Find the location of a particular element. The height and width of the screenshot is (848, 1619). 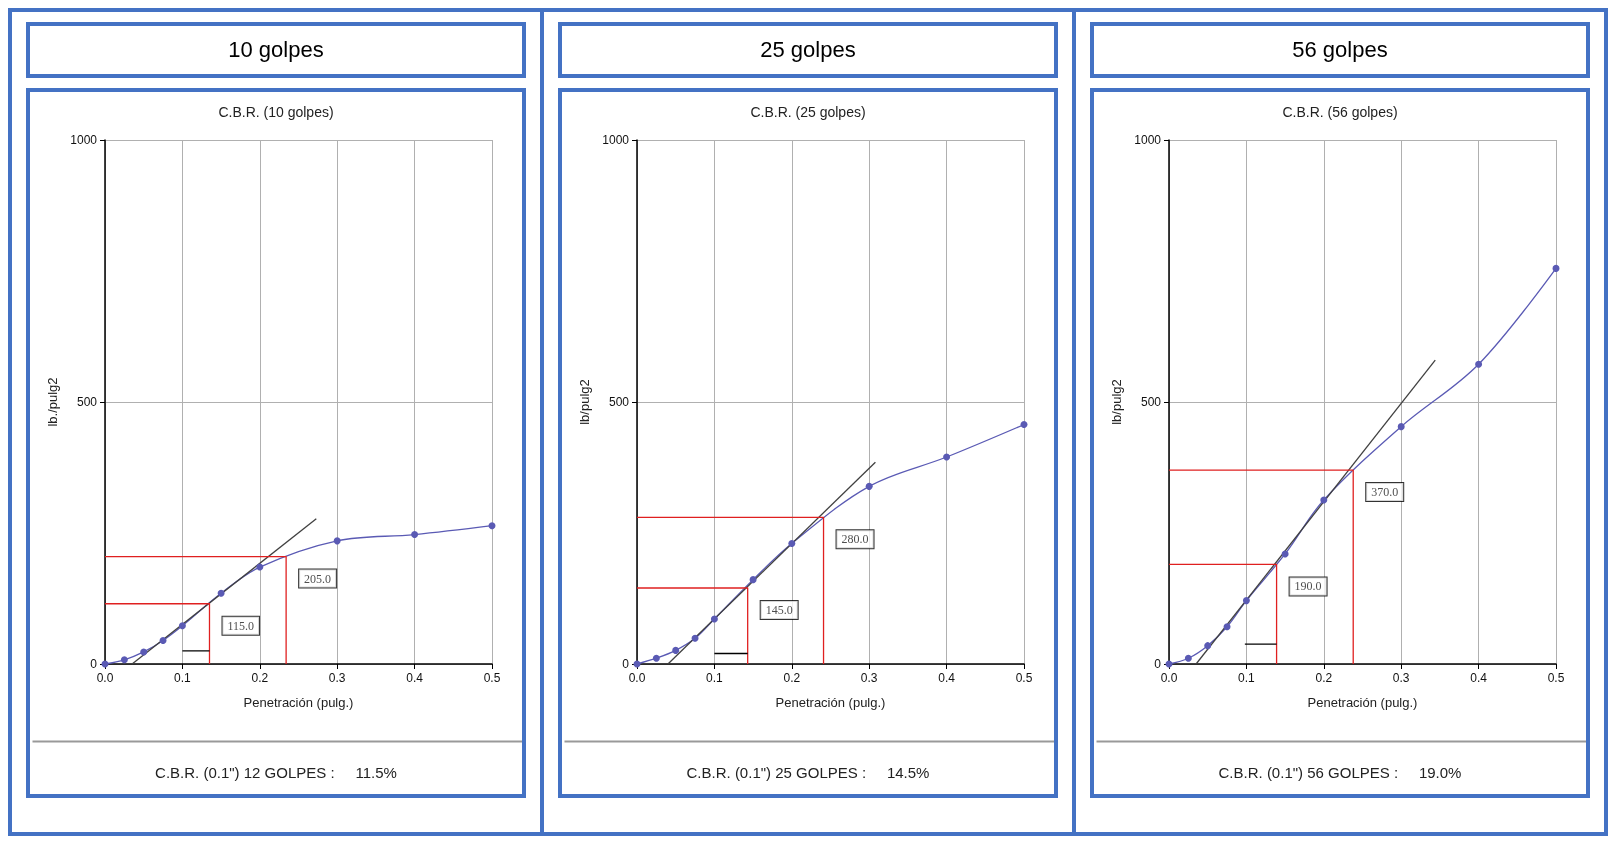

text: C.B.R. (0.1") 25 GOLPES : 14.5% is located at coordinates (808, 772).